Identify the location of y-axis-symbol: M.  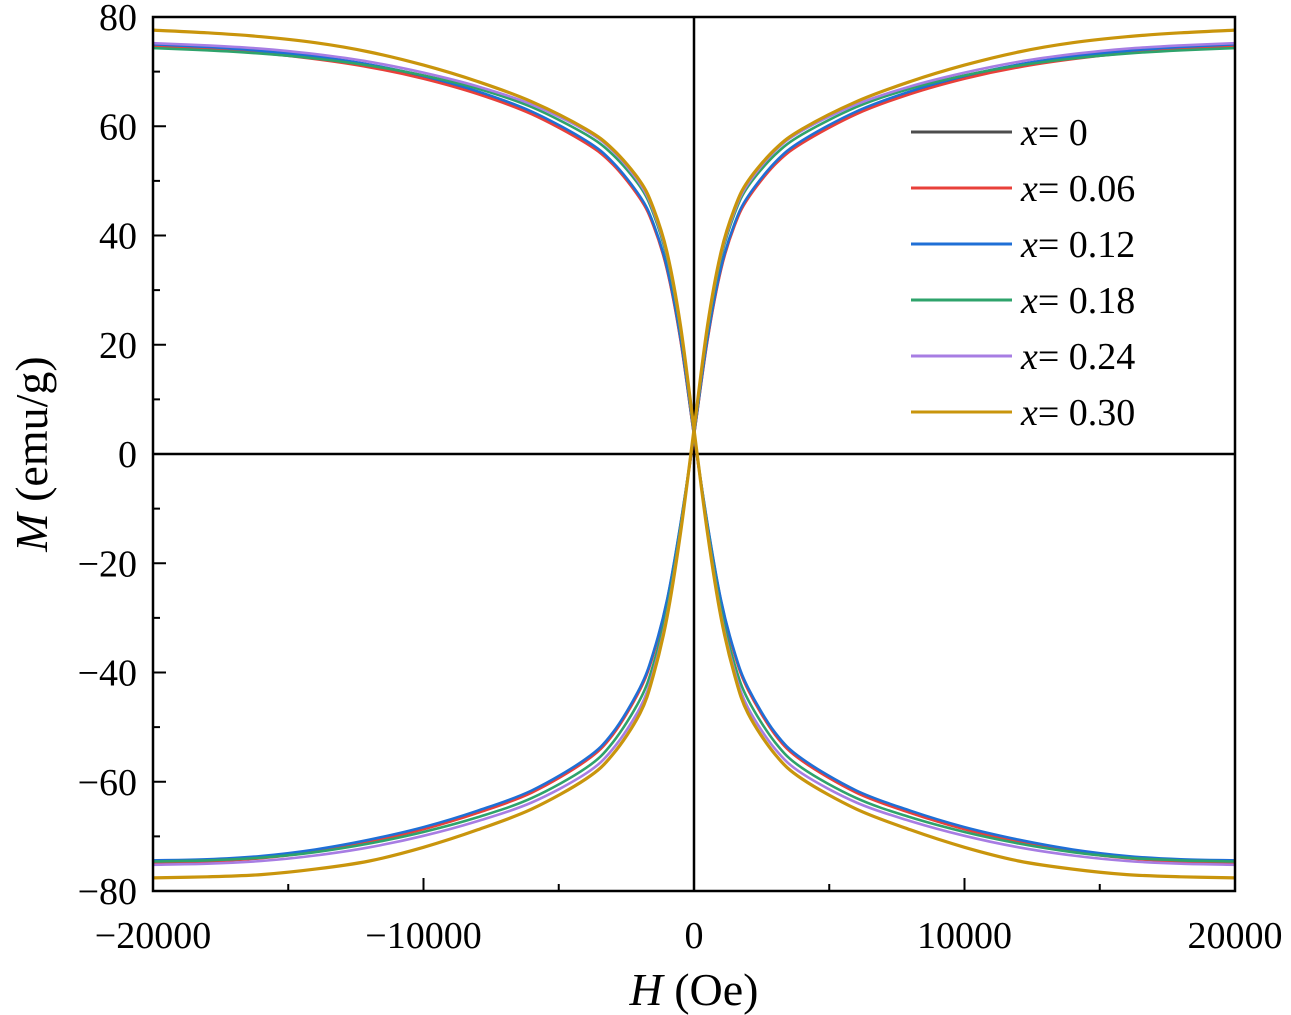
(31, 532).